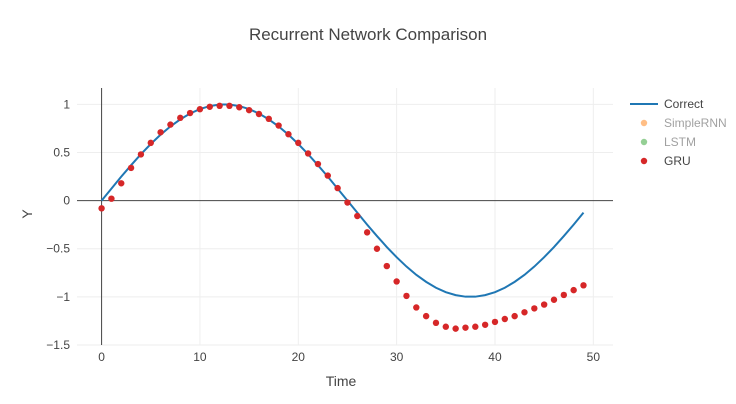 This screenshot has width=736, height=404. I want to click on x-tick-label: 10, so click(200, 357).